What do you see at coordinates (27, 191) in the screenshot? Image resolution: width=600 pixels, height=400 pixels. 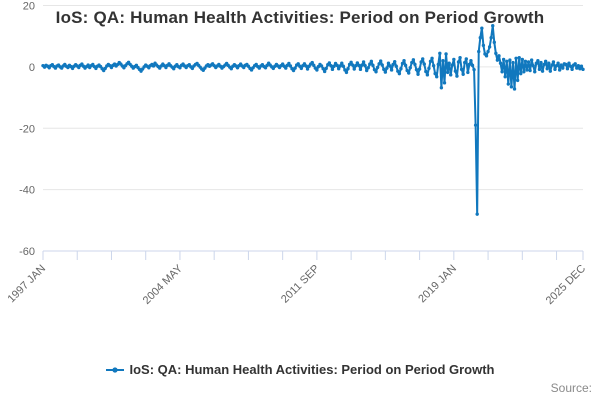 I see `y-tick-label: -40` at bounding box center [27, 191].